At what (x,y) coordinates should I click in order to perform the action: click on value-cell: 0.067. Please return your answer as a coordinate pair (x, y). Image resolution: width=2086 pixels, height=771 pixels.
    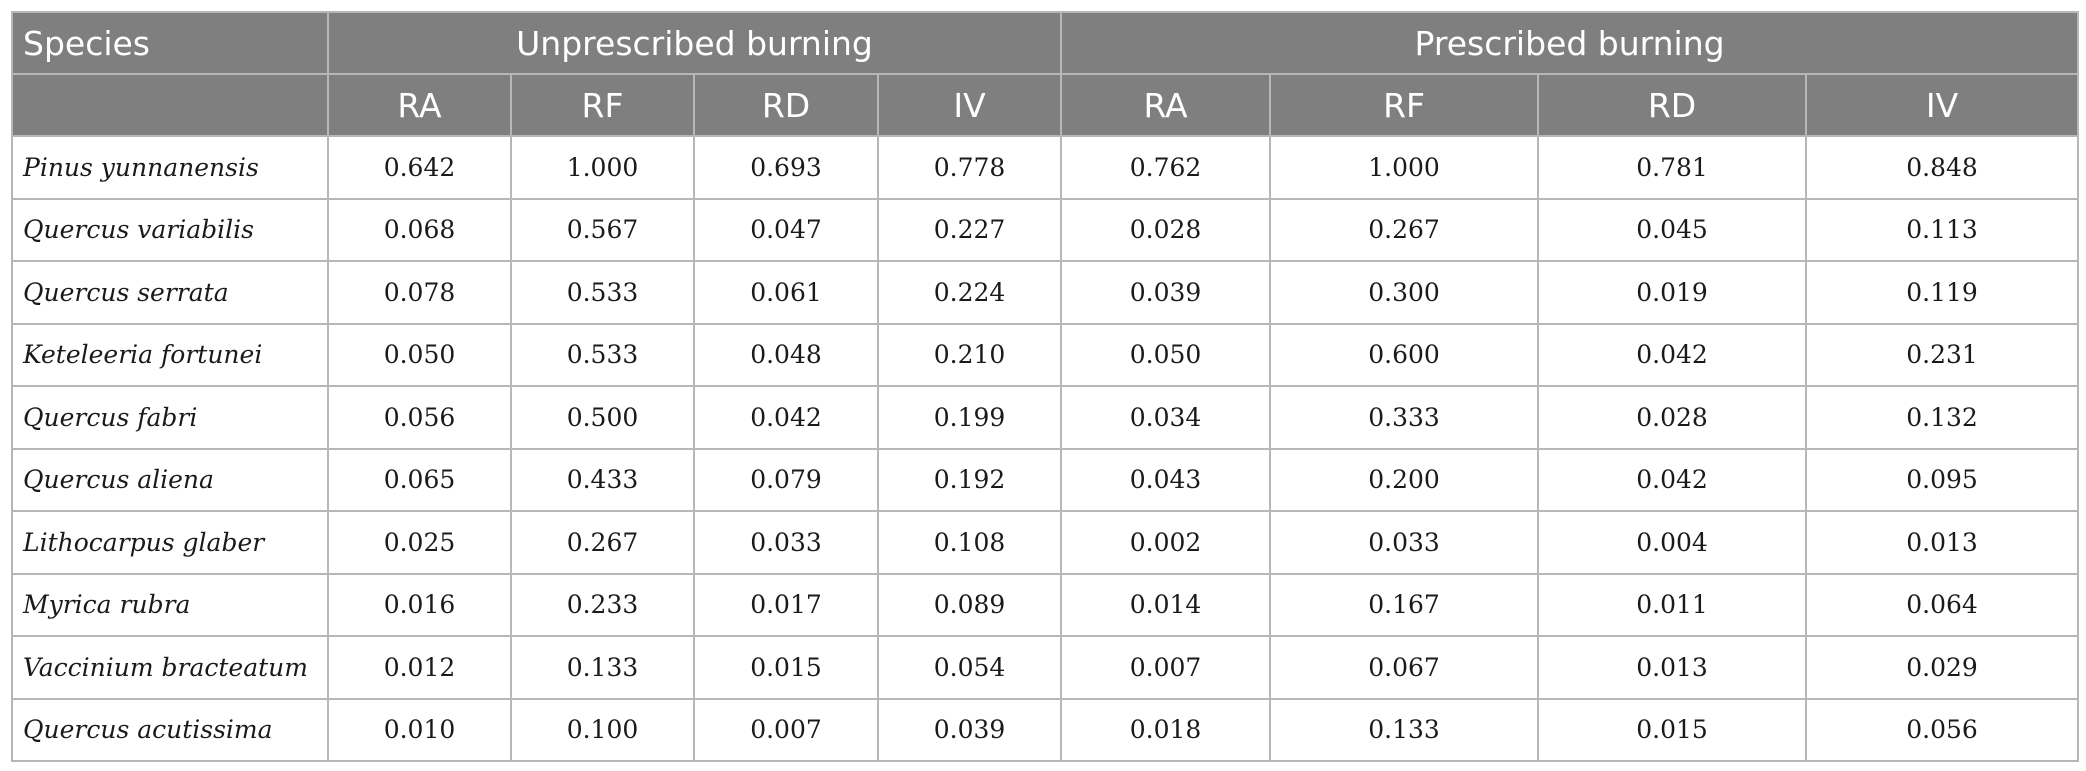
    Looking at the image, I should click on (1404, 667).